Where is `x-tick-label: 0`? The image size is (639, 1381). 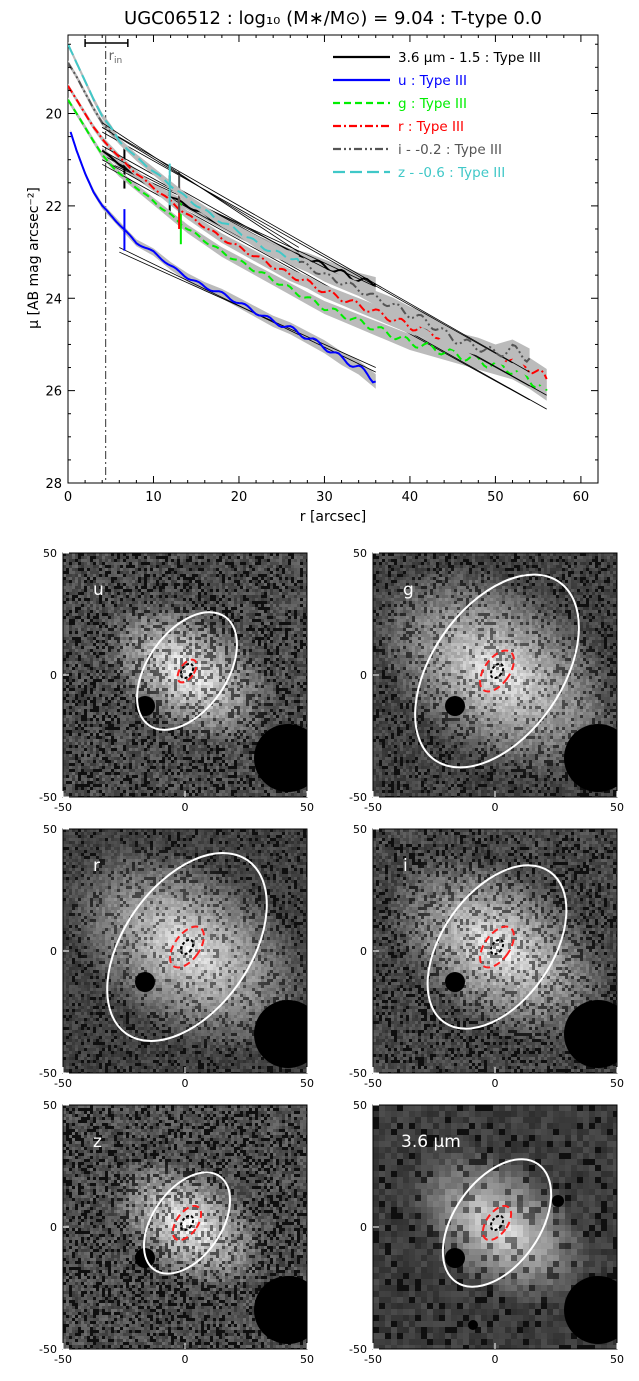 x-tick-label: 0 is located at coordinates (68, 497).